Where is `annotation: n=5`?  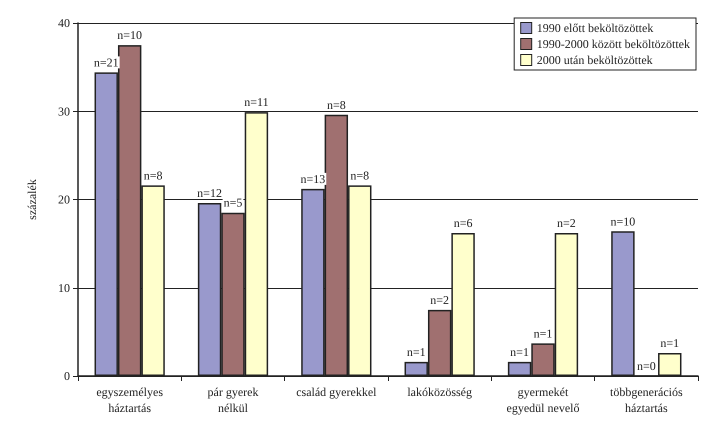 annotation: n=5 is located at coordinates (233, 203).